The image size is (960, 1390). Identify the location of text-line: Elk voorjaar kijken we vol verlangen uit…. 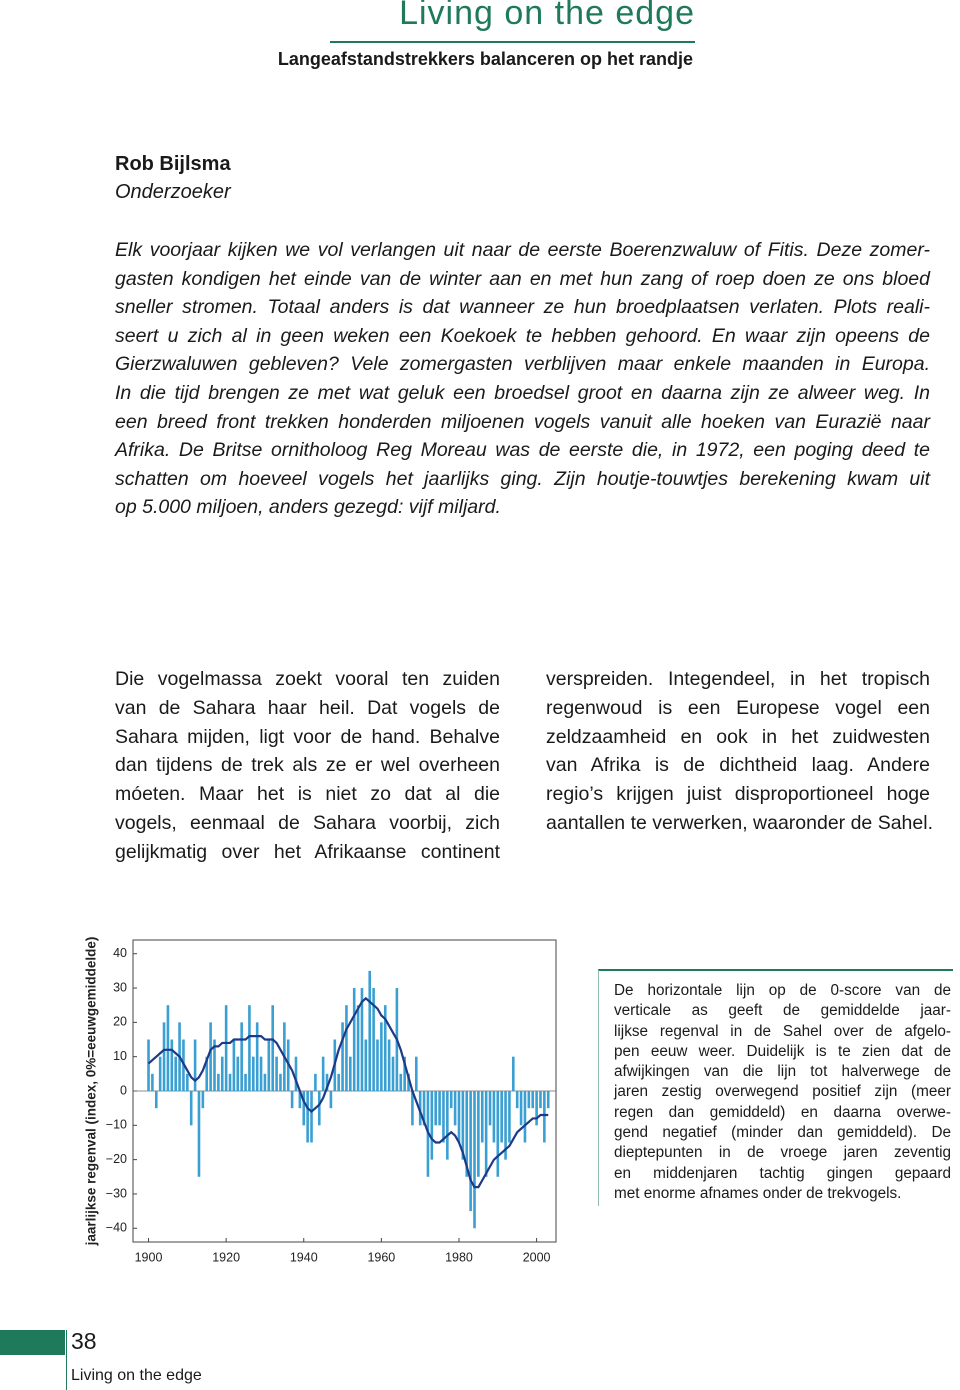
(522, 250).